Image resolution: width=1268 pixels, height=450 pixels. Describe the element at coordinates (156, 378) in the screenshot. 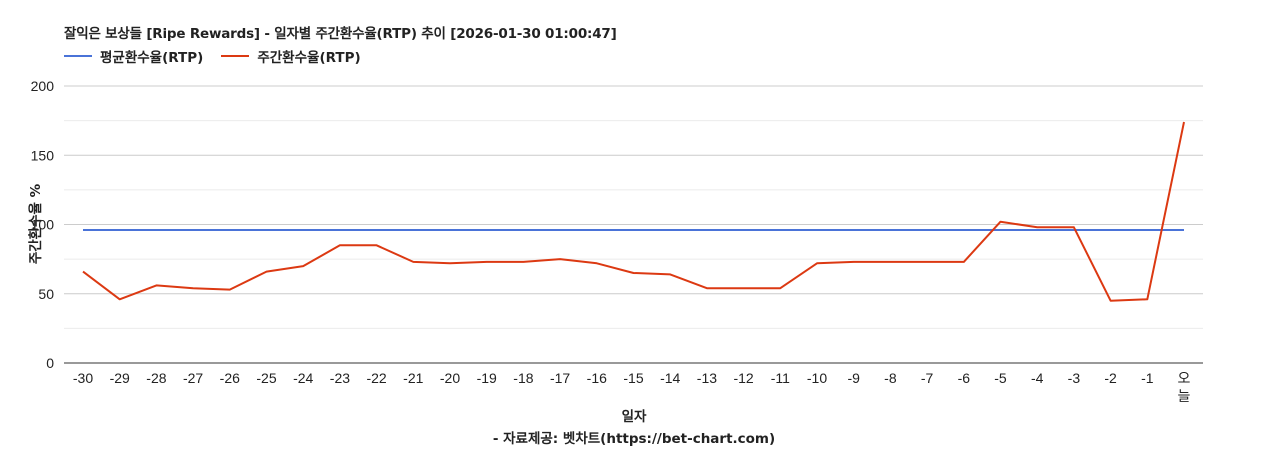

I see `x-tick-label: -28` at that location.